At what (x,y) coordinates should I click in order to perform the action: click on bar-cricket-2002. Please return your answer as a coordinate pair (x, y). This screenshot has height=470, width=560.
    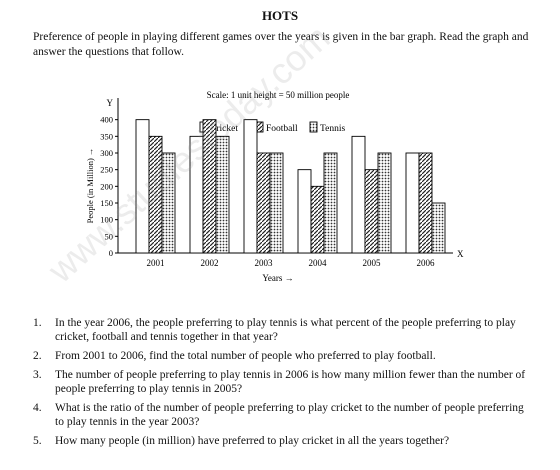
    Looking at the image, I should click on (196, 194).